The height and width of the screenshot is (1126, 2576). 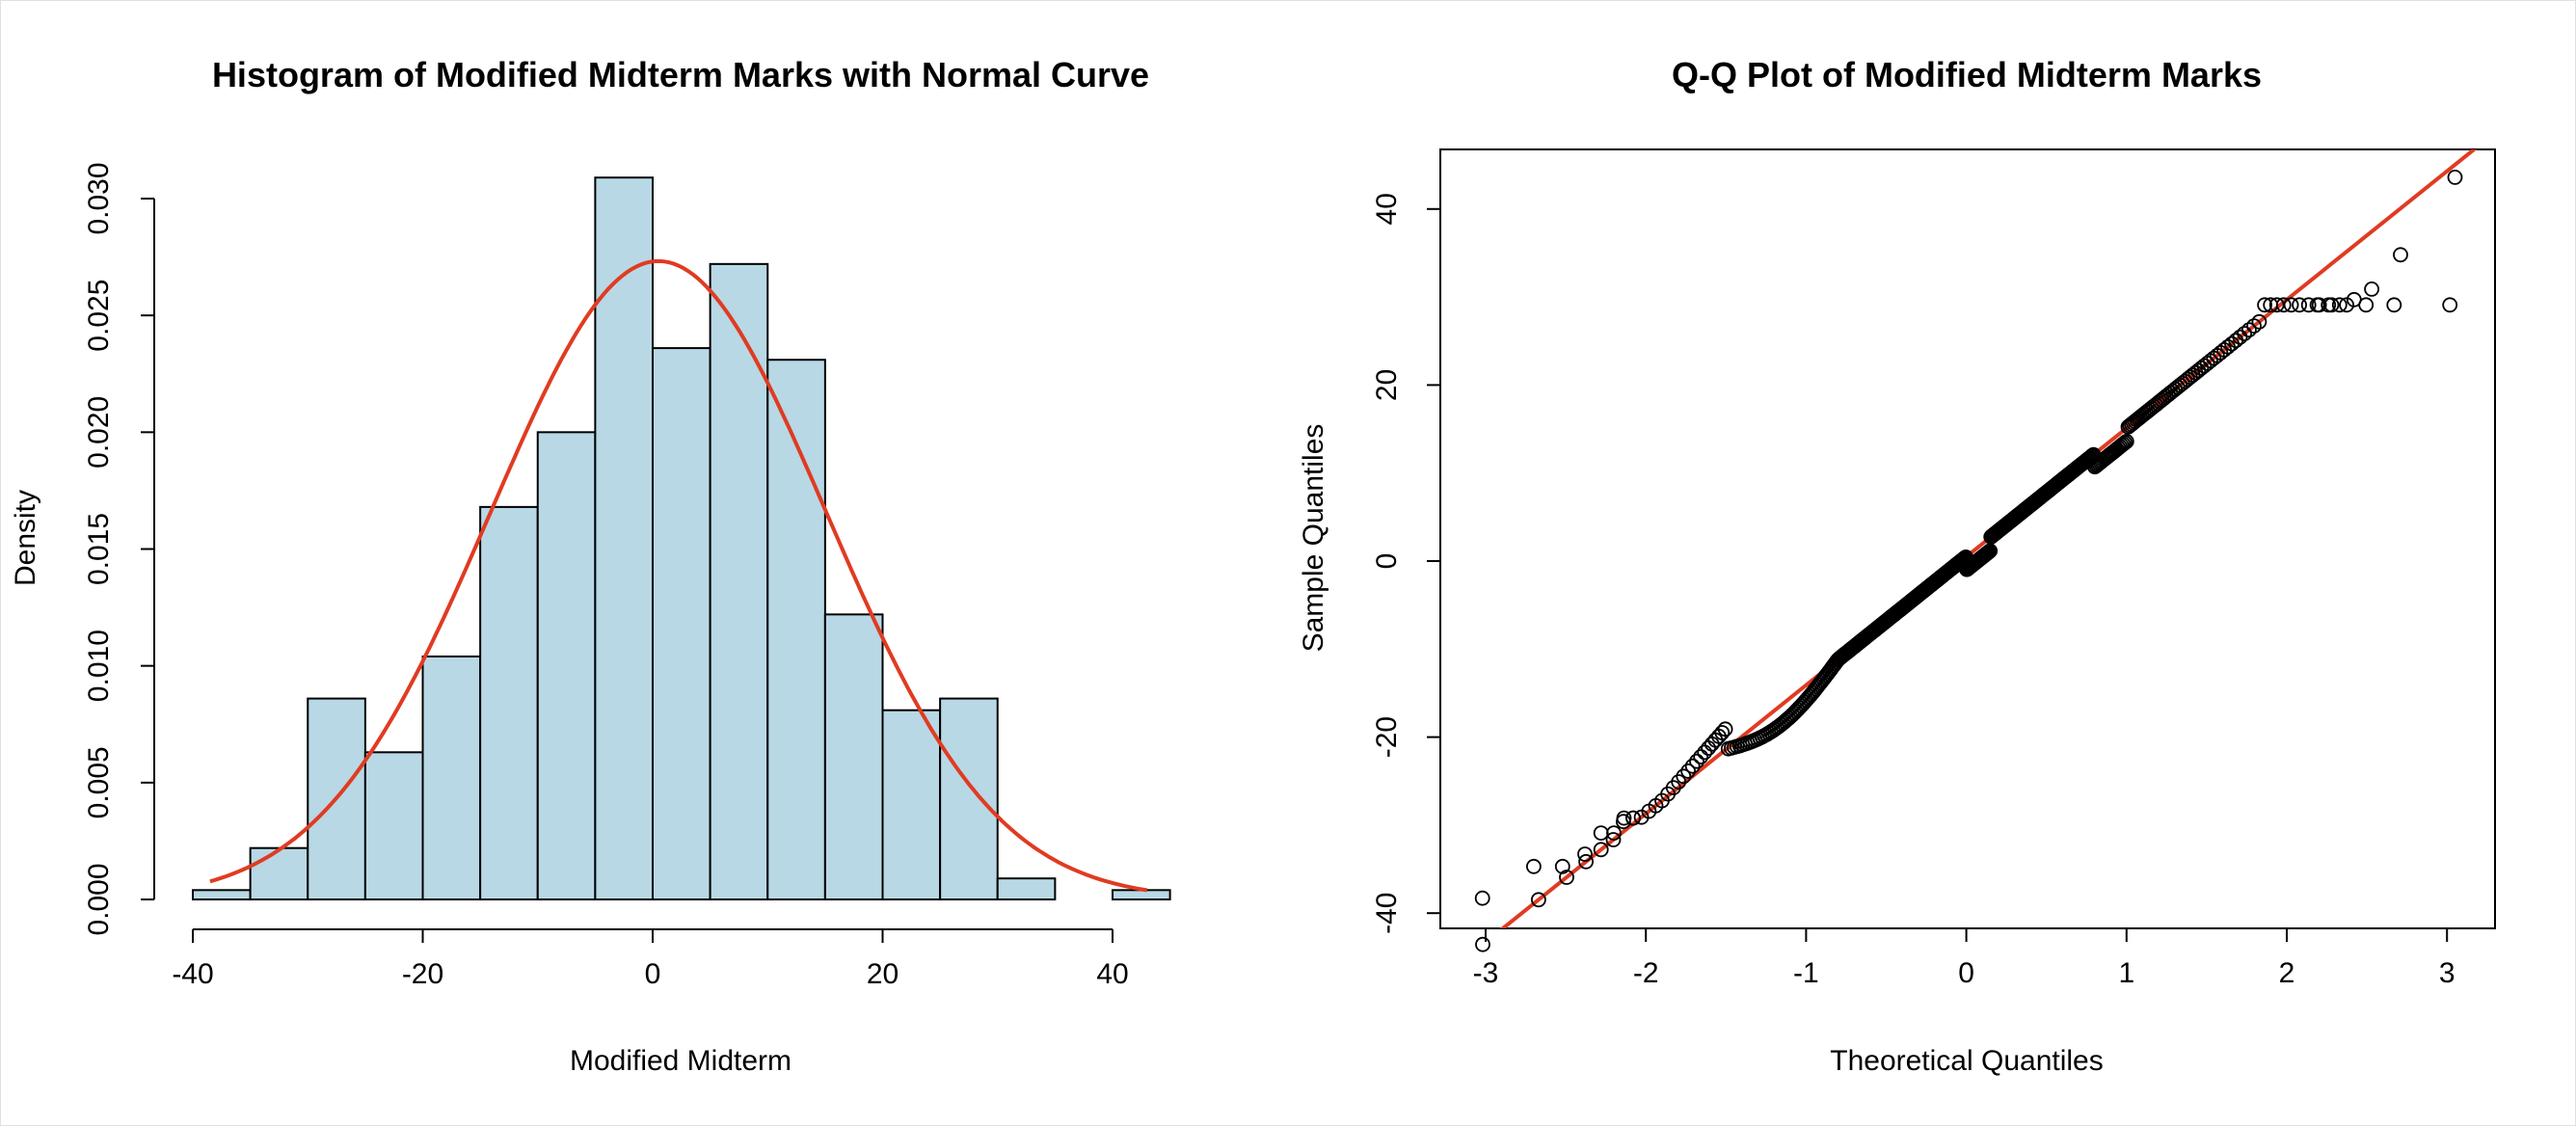 What do you see at coordinates (119, 549) in the screenshot?
I see `histogram-y-axis: 0.000 0.005 0.010 0.015 0.020 0.025 0.030` at bounding box center [119, 549].